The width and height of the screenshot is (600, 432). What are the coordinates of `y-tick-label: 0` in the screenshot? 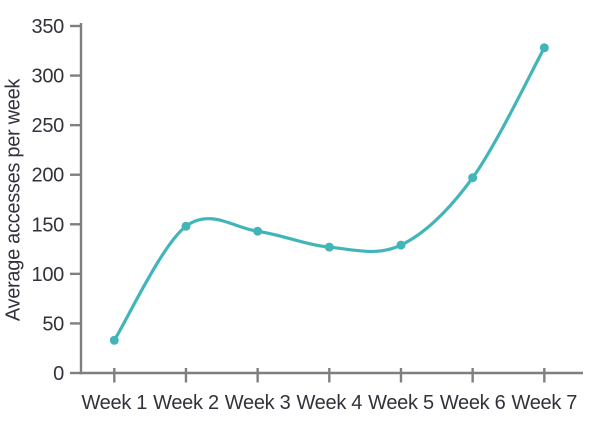 It's located at (58, 374).